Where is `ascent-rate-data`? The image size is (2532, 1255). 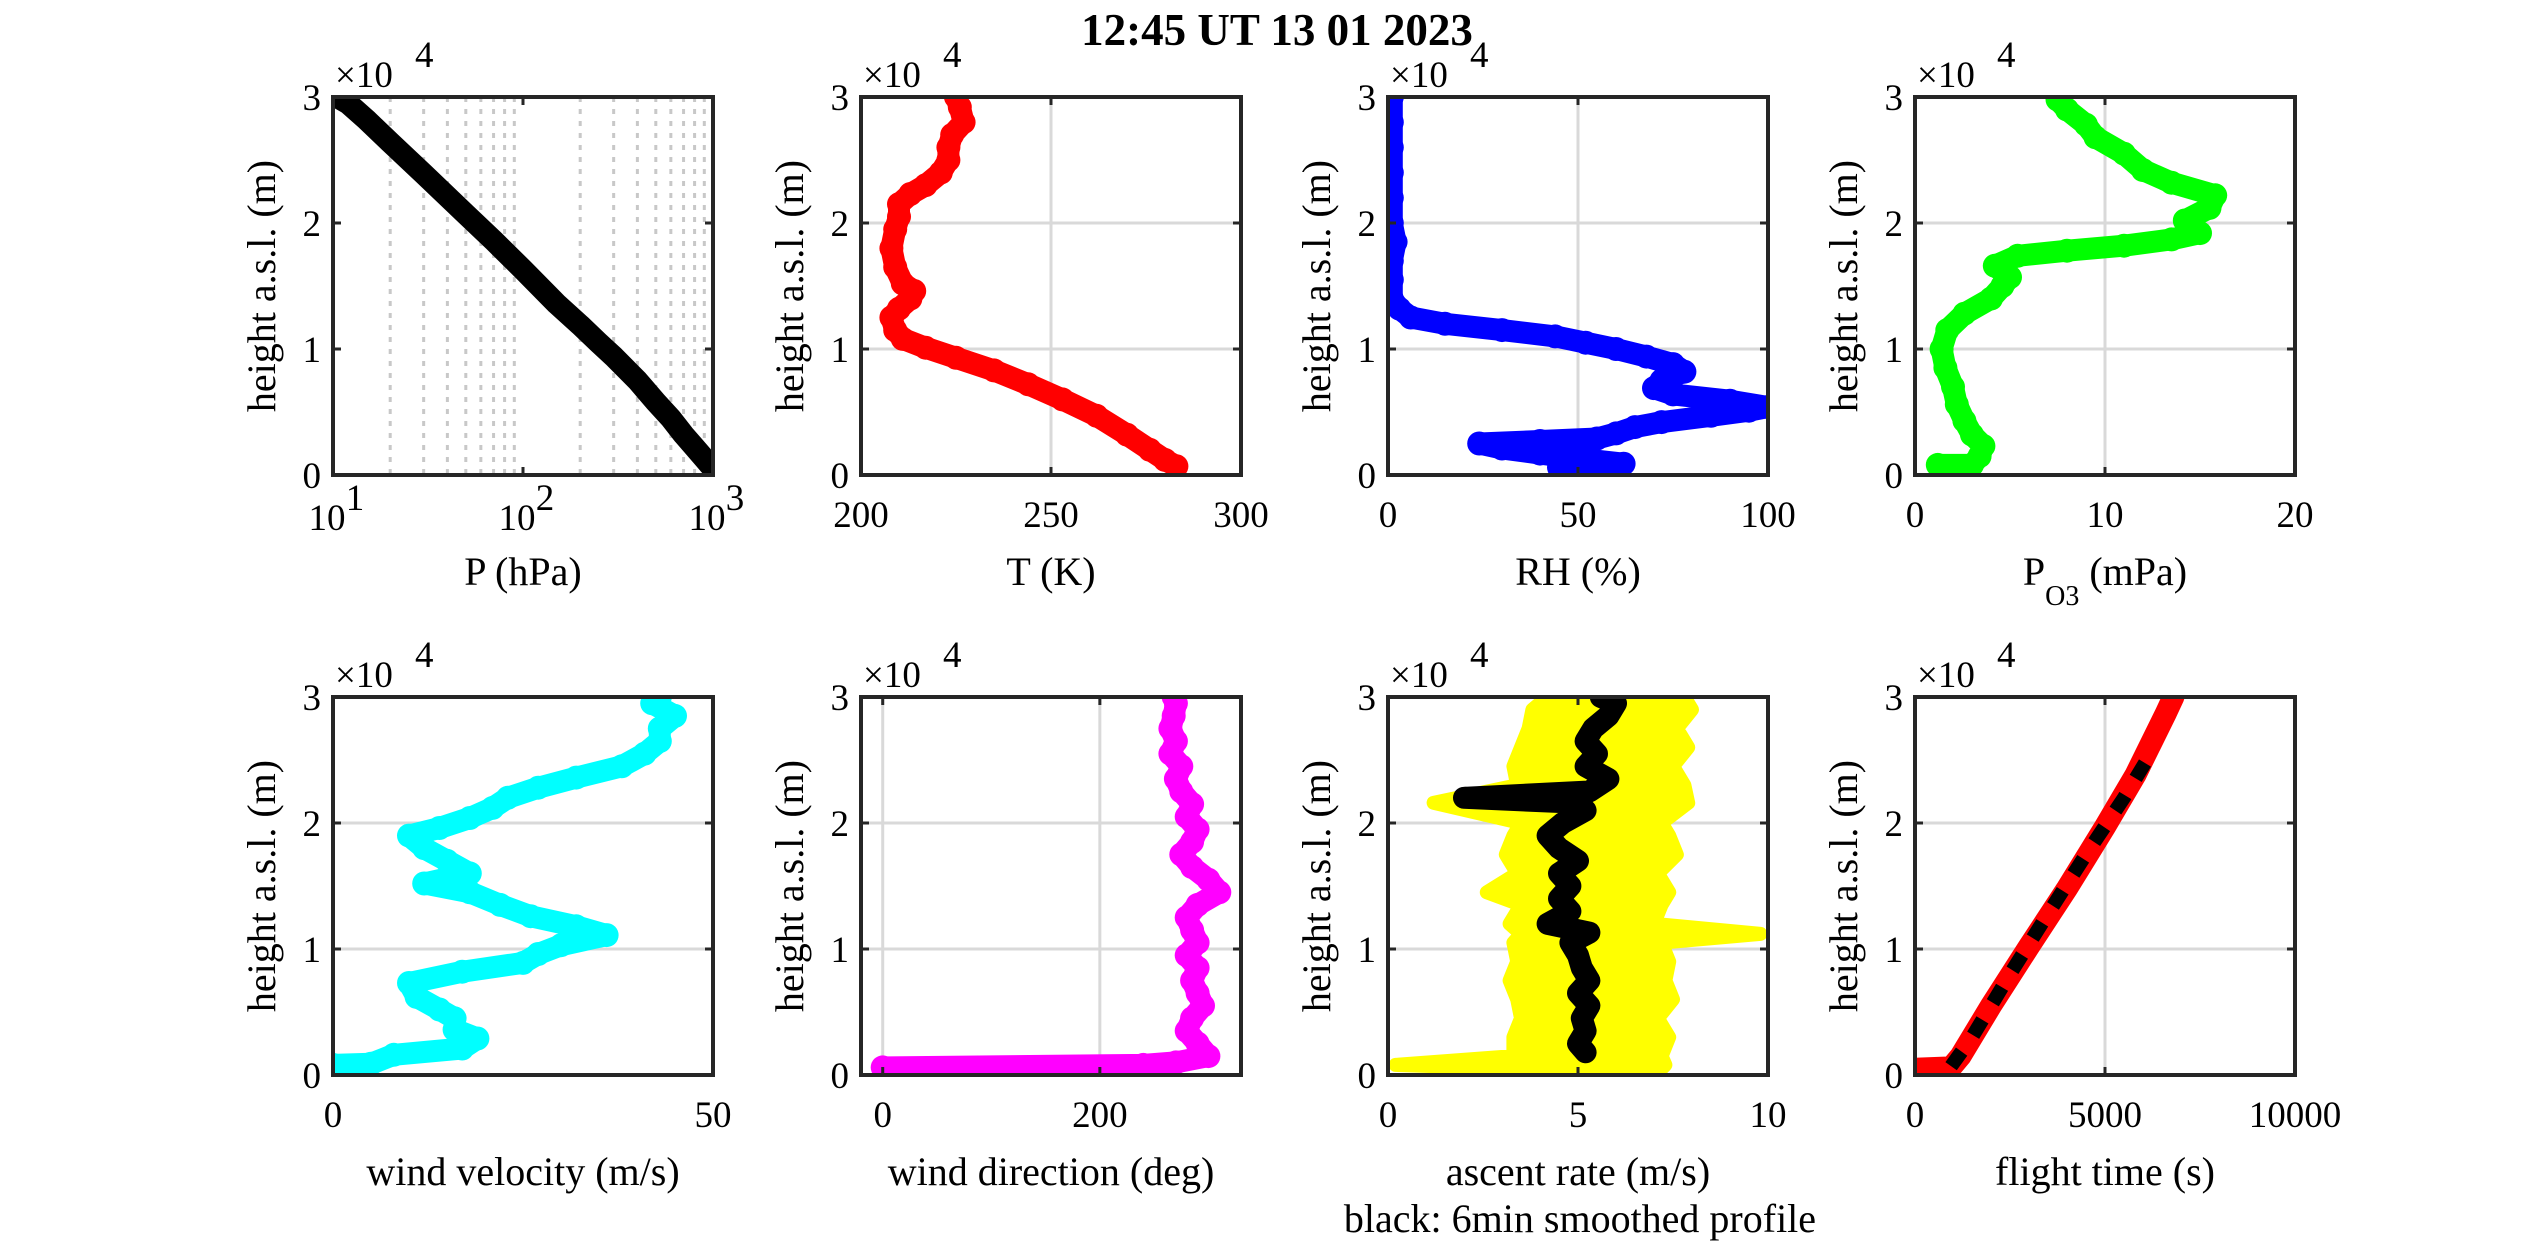 ascent-rate-data is located at coordinates (1578, 886).